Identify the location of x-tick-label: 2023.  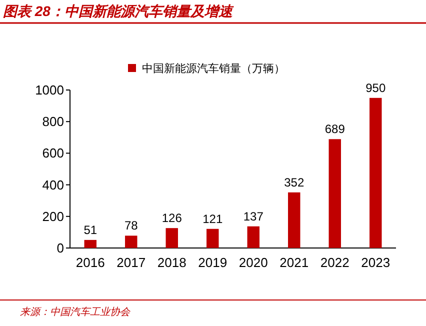
(375, 262).